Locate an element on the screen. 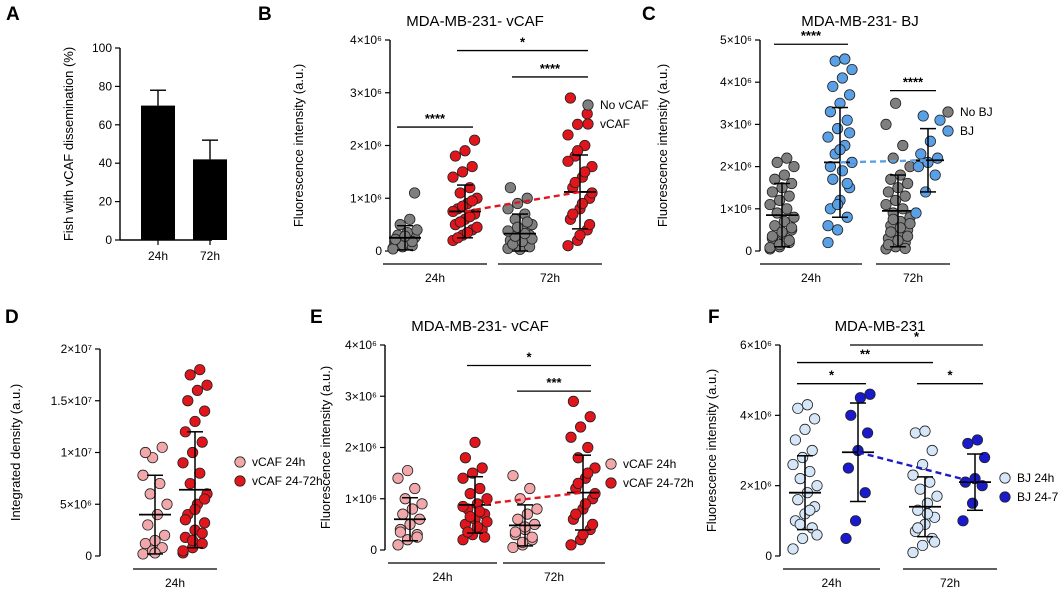 The height and width of the screenshot is (594, 1059). y-tick-label: 60 is located at coordinates (106, 125).